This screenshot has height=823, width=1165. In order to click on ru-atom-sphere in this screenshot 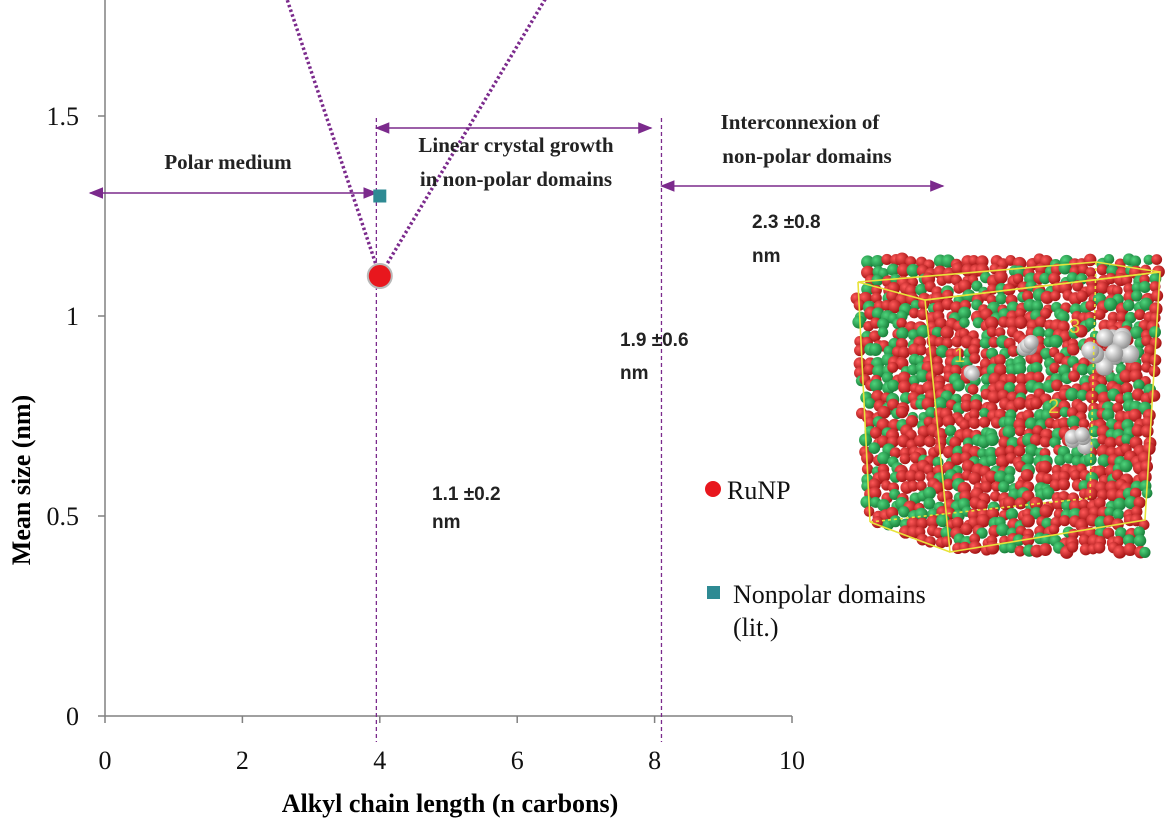, I will do `click(1090, 350)`.